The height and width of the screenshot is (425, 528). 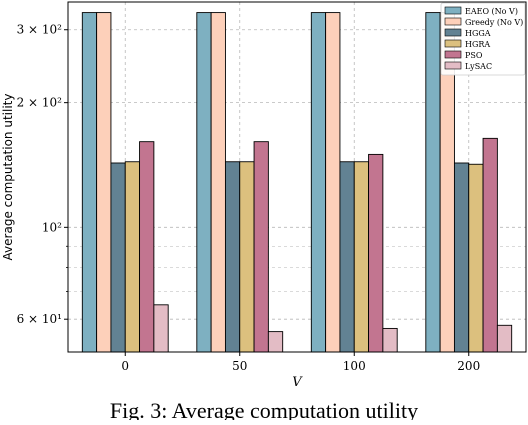 I want to click on y-axis-ticks: 3 × 10² 2 × 10² 10² 6 × 10¹, so click(x=42, y=174).